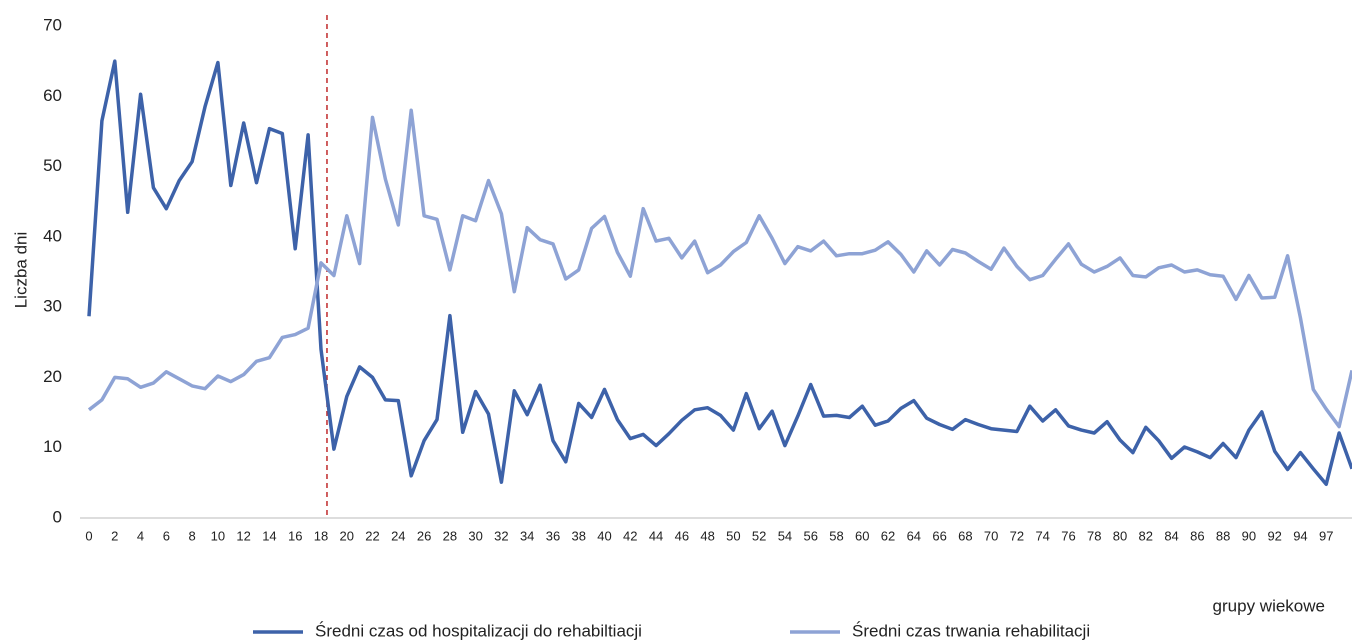  Describe the element at coordinates (295, 535) in the screenshot. I see `x-tick-label: 16` at that location.